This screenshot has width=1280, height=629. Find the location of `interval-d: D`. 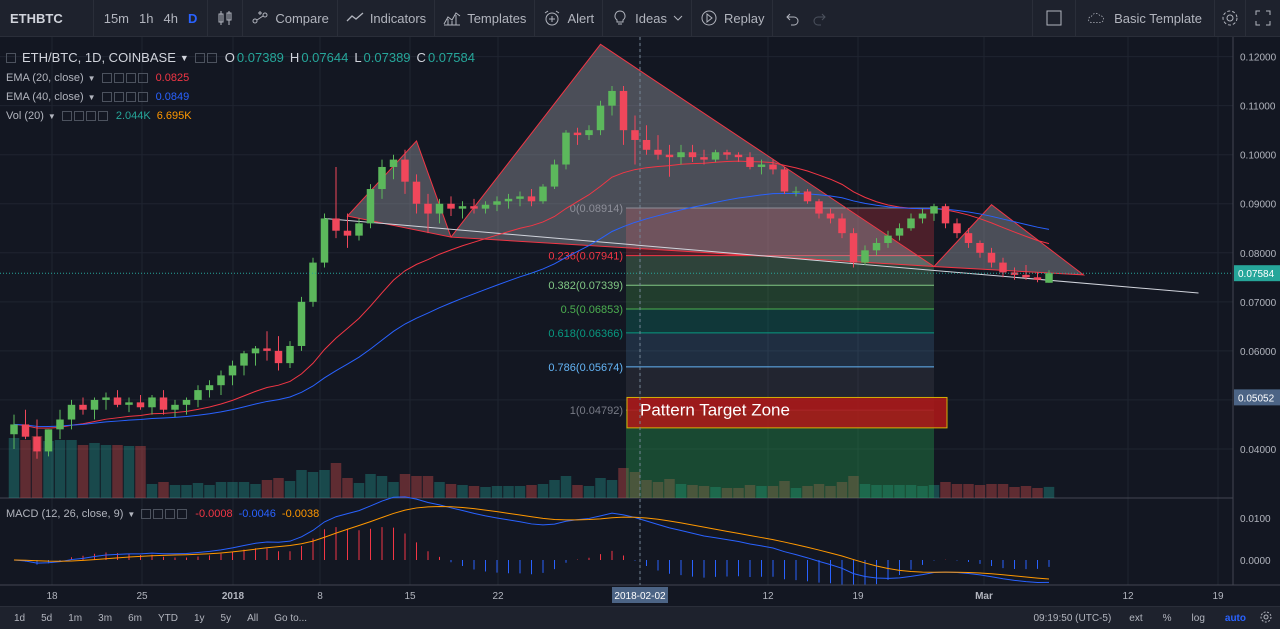

interval-d: D is located at coordinates (192, 18).